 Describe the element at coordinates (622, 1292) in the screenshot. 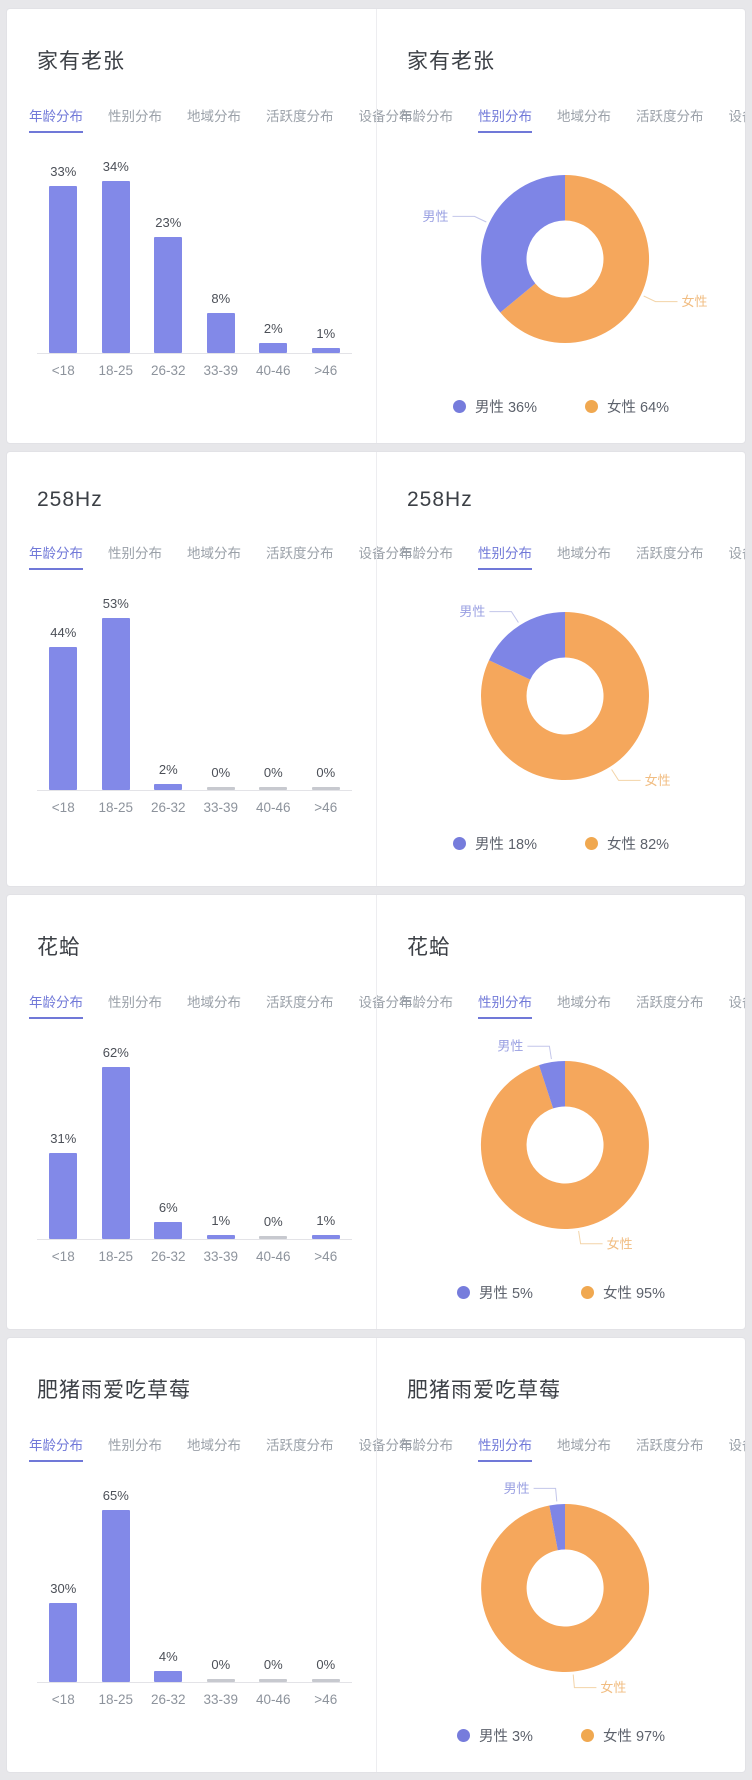

I see `legend-item-female: 女性 95%` at that location.